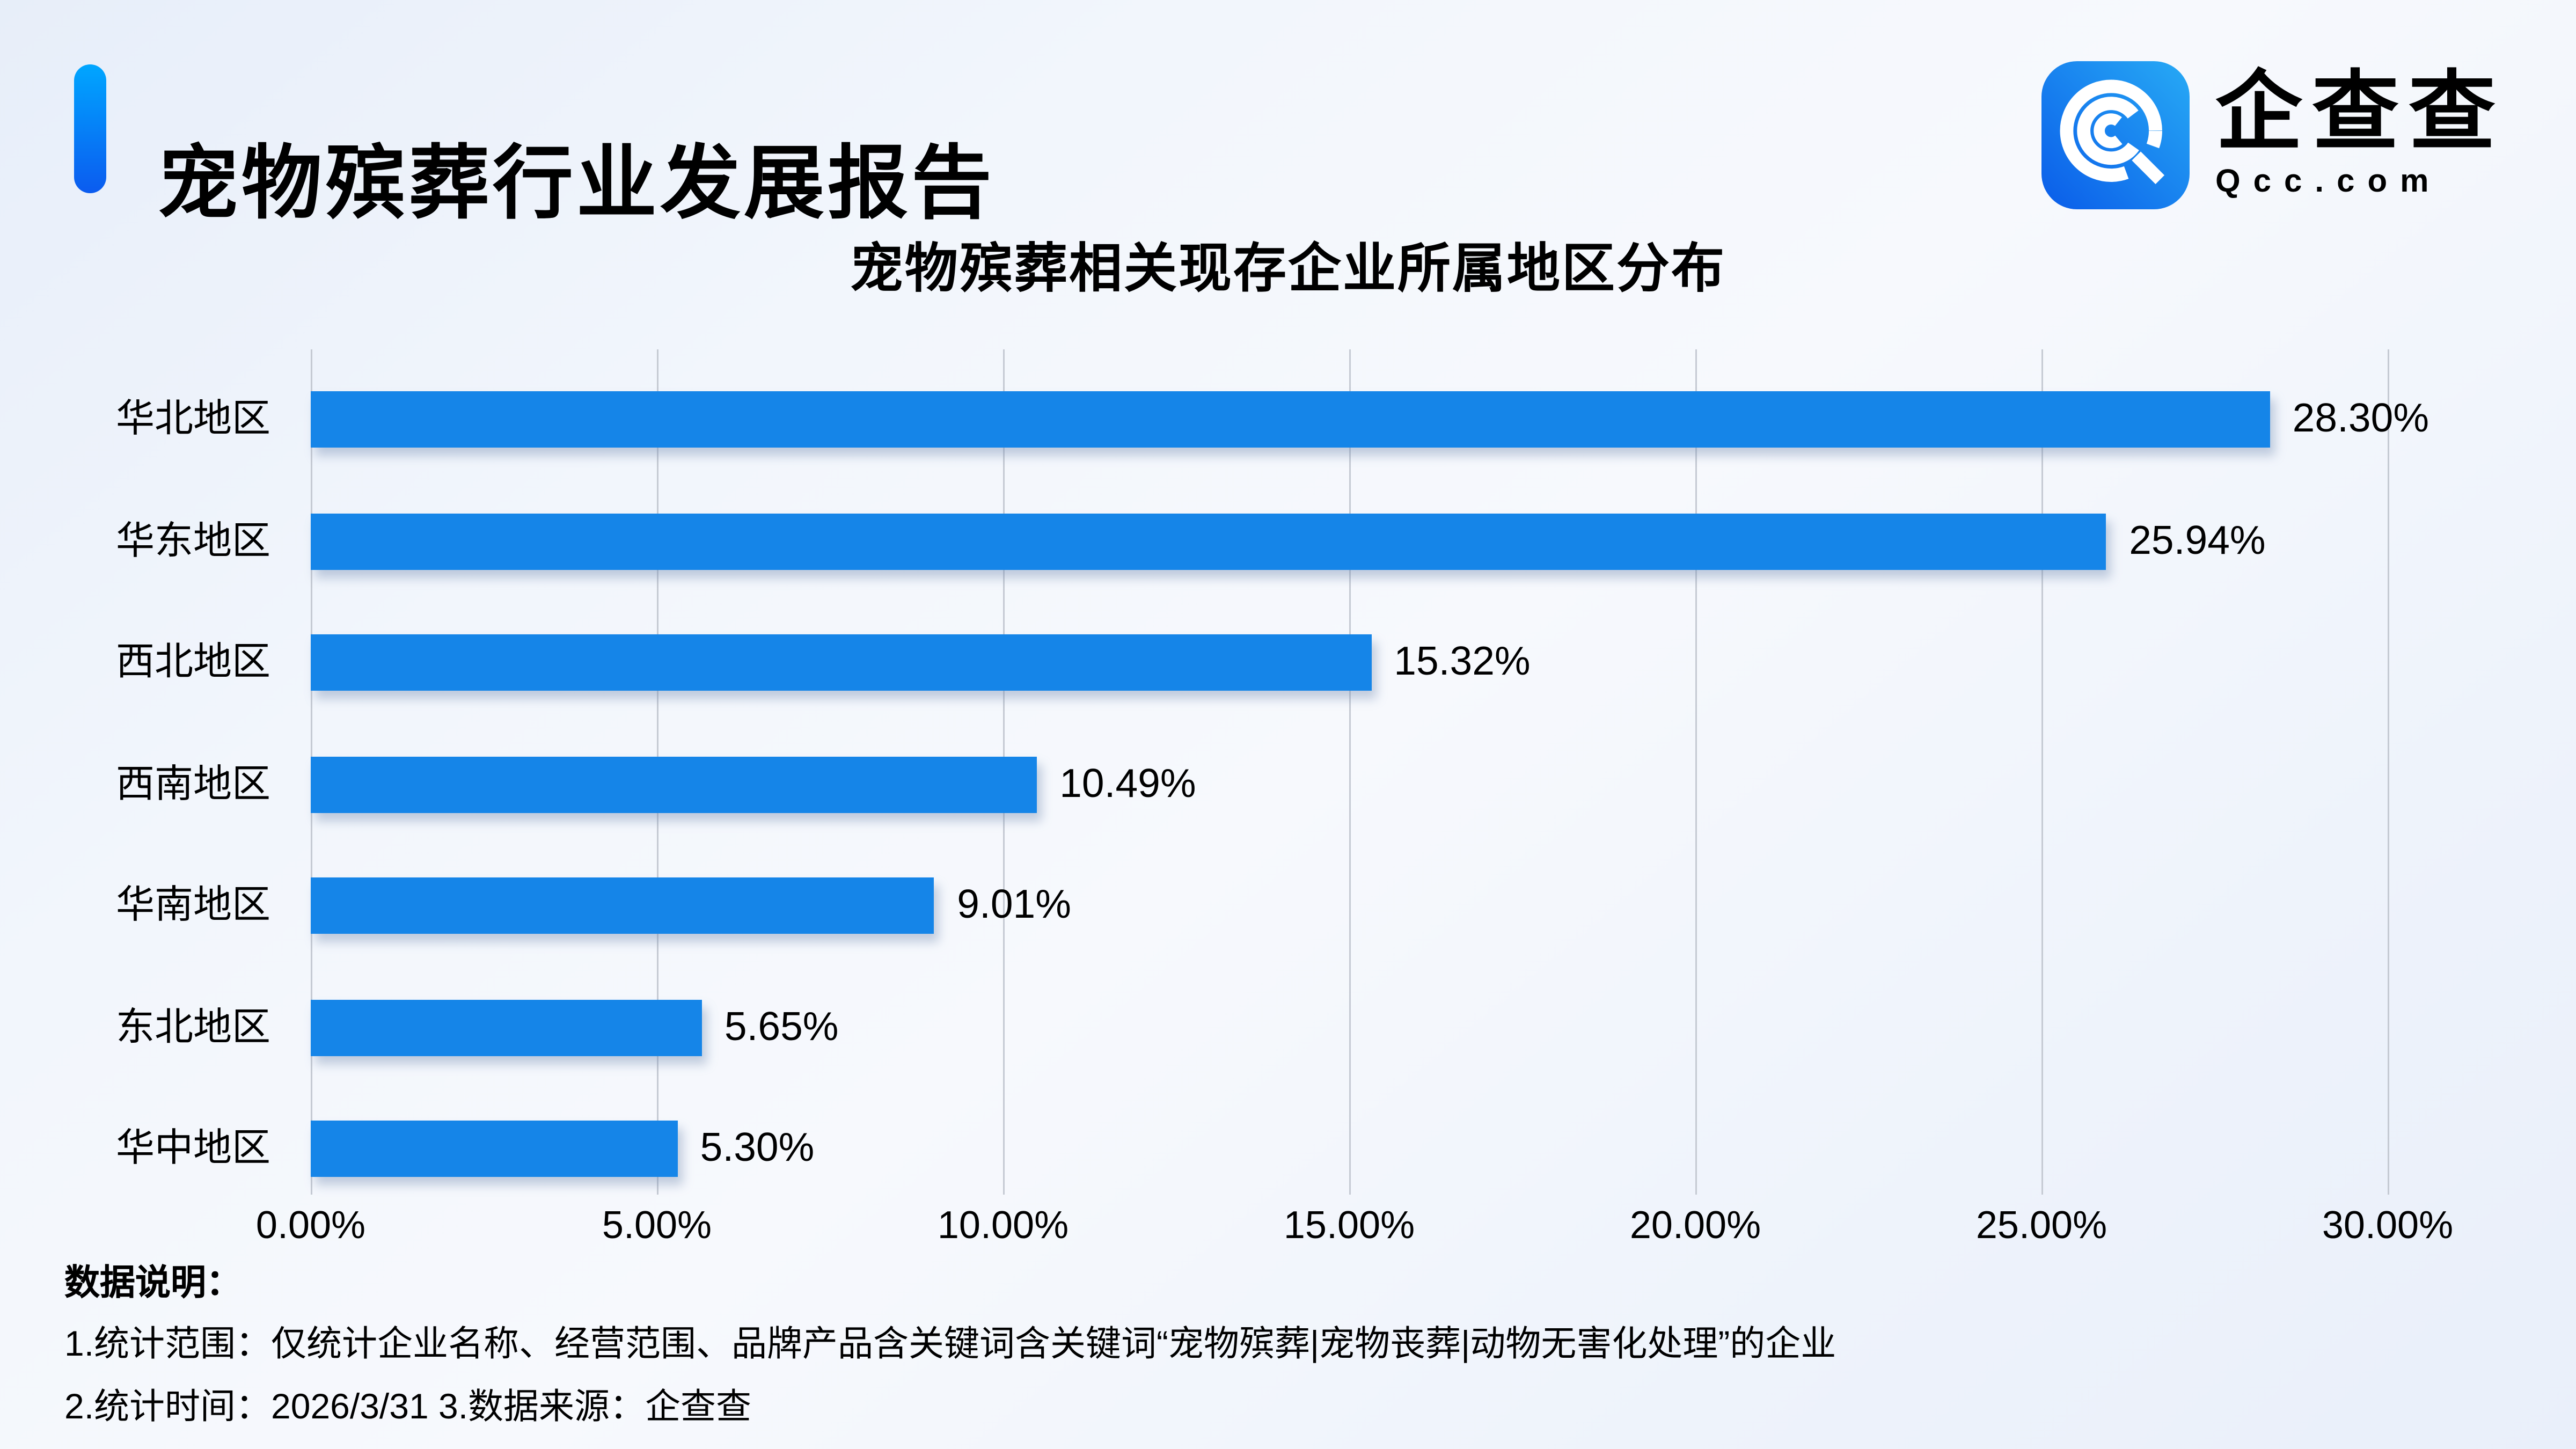 The width and height of the screenshot is (2576, 1449). What do you see at coordinates (310, 1226) in the screenshot?
I see `x-axis-tick: 0.00%` at bounding box center [310, 1226].